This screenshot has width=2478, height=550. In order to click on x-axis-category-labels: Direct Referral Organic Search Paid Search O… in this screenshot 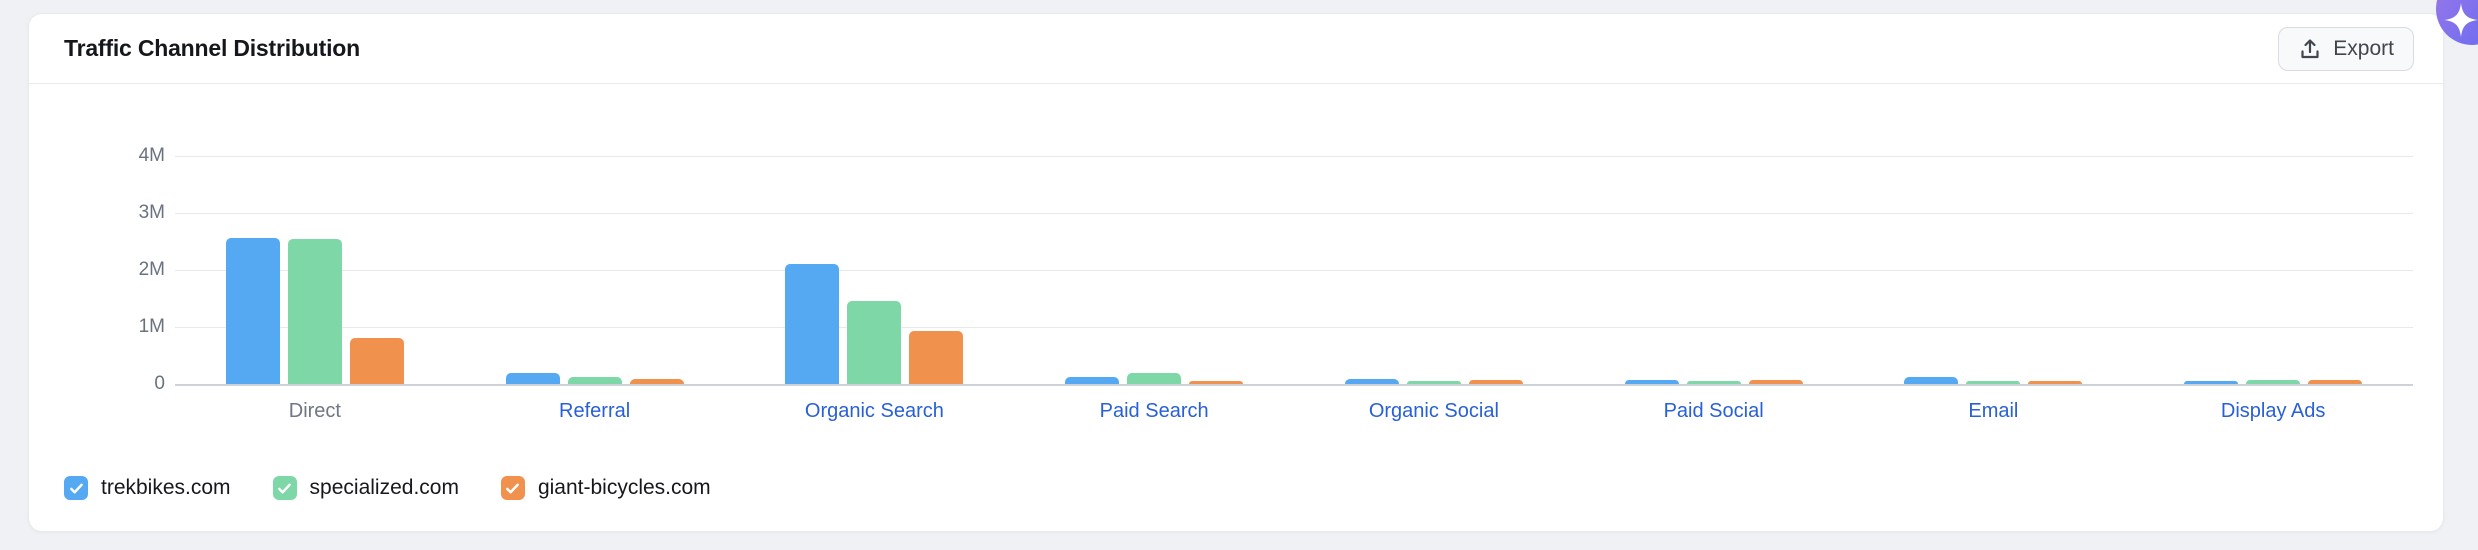, I will do `click(1294, 411)`.